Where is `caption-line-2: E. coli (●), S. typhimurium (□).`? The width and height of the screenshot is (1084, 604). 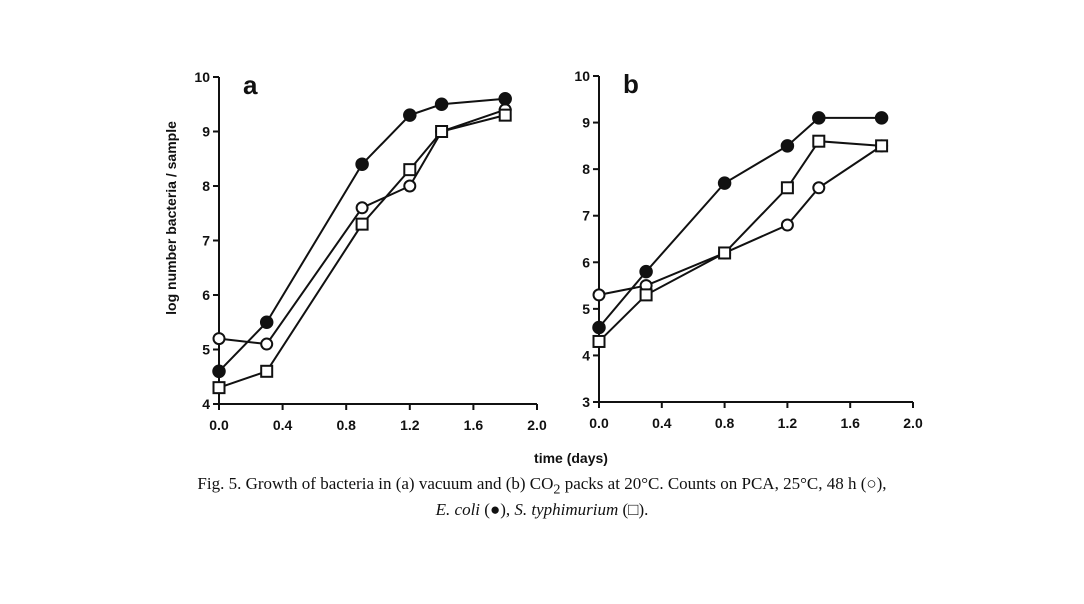 caption-line-2: E. coli (●), S. typhimurium (□). is located at coordinates (542, 510).